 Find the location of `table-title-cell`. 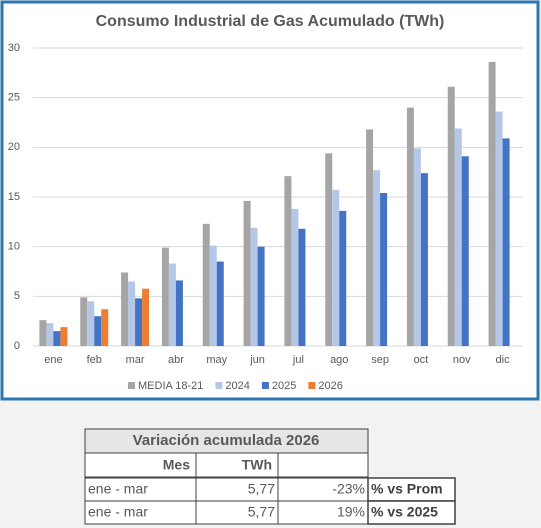

table-title-cell is located at coordinates (226, 441).